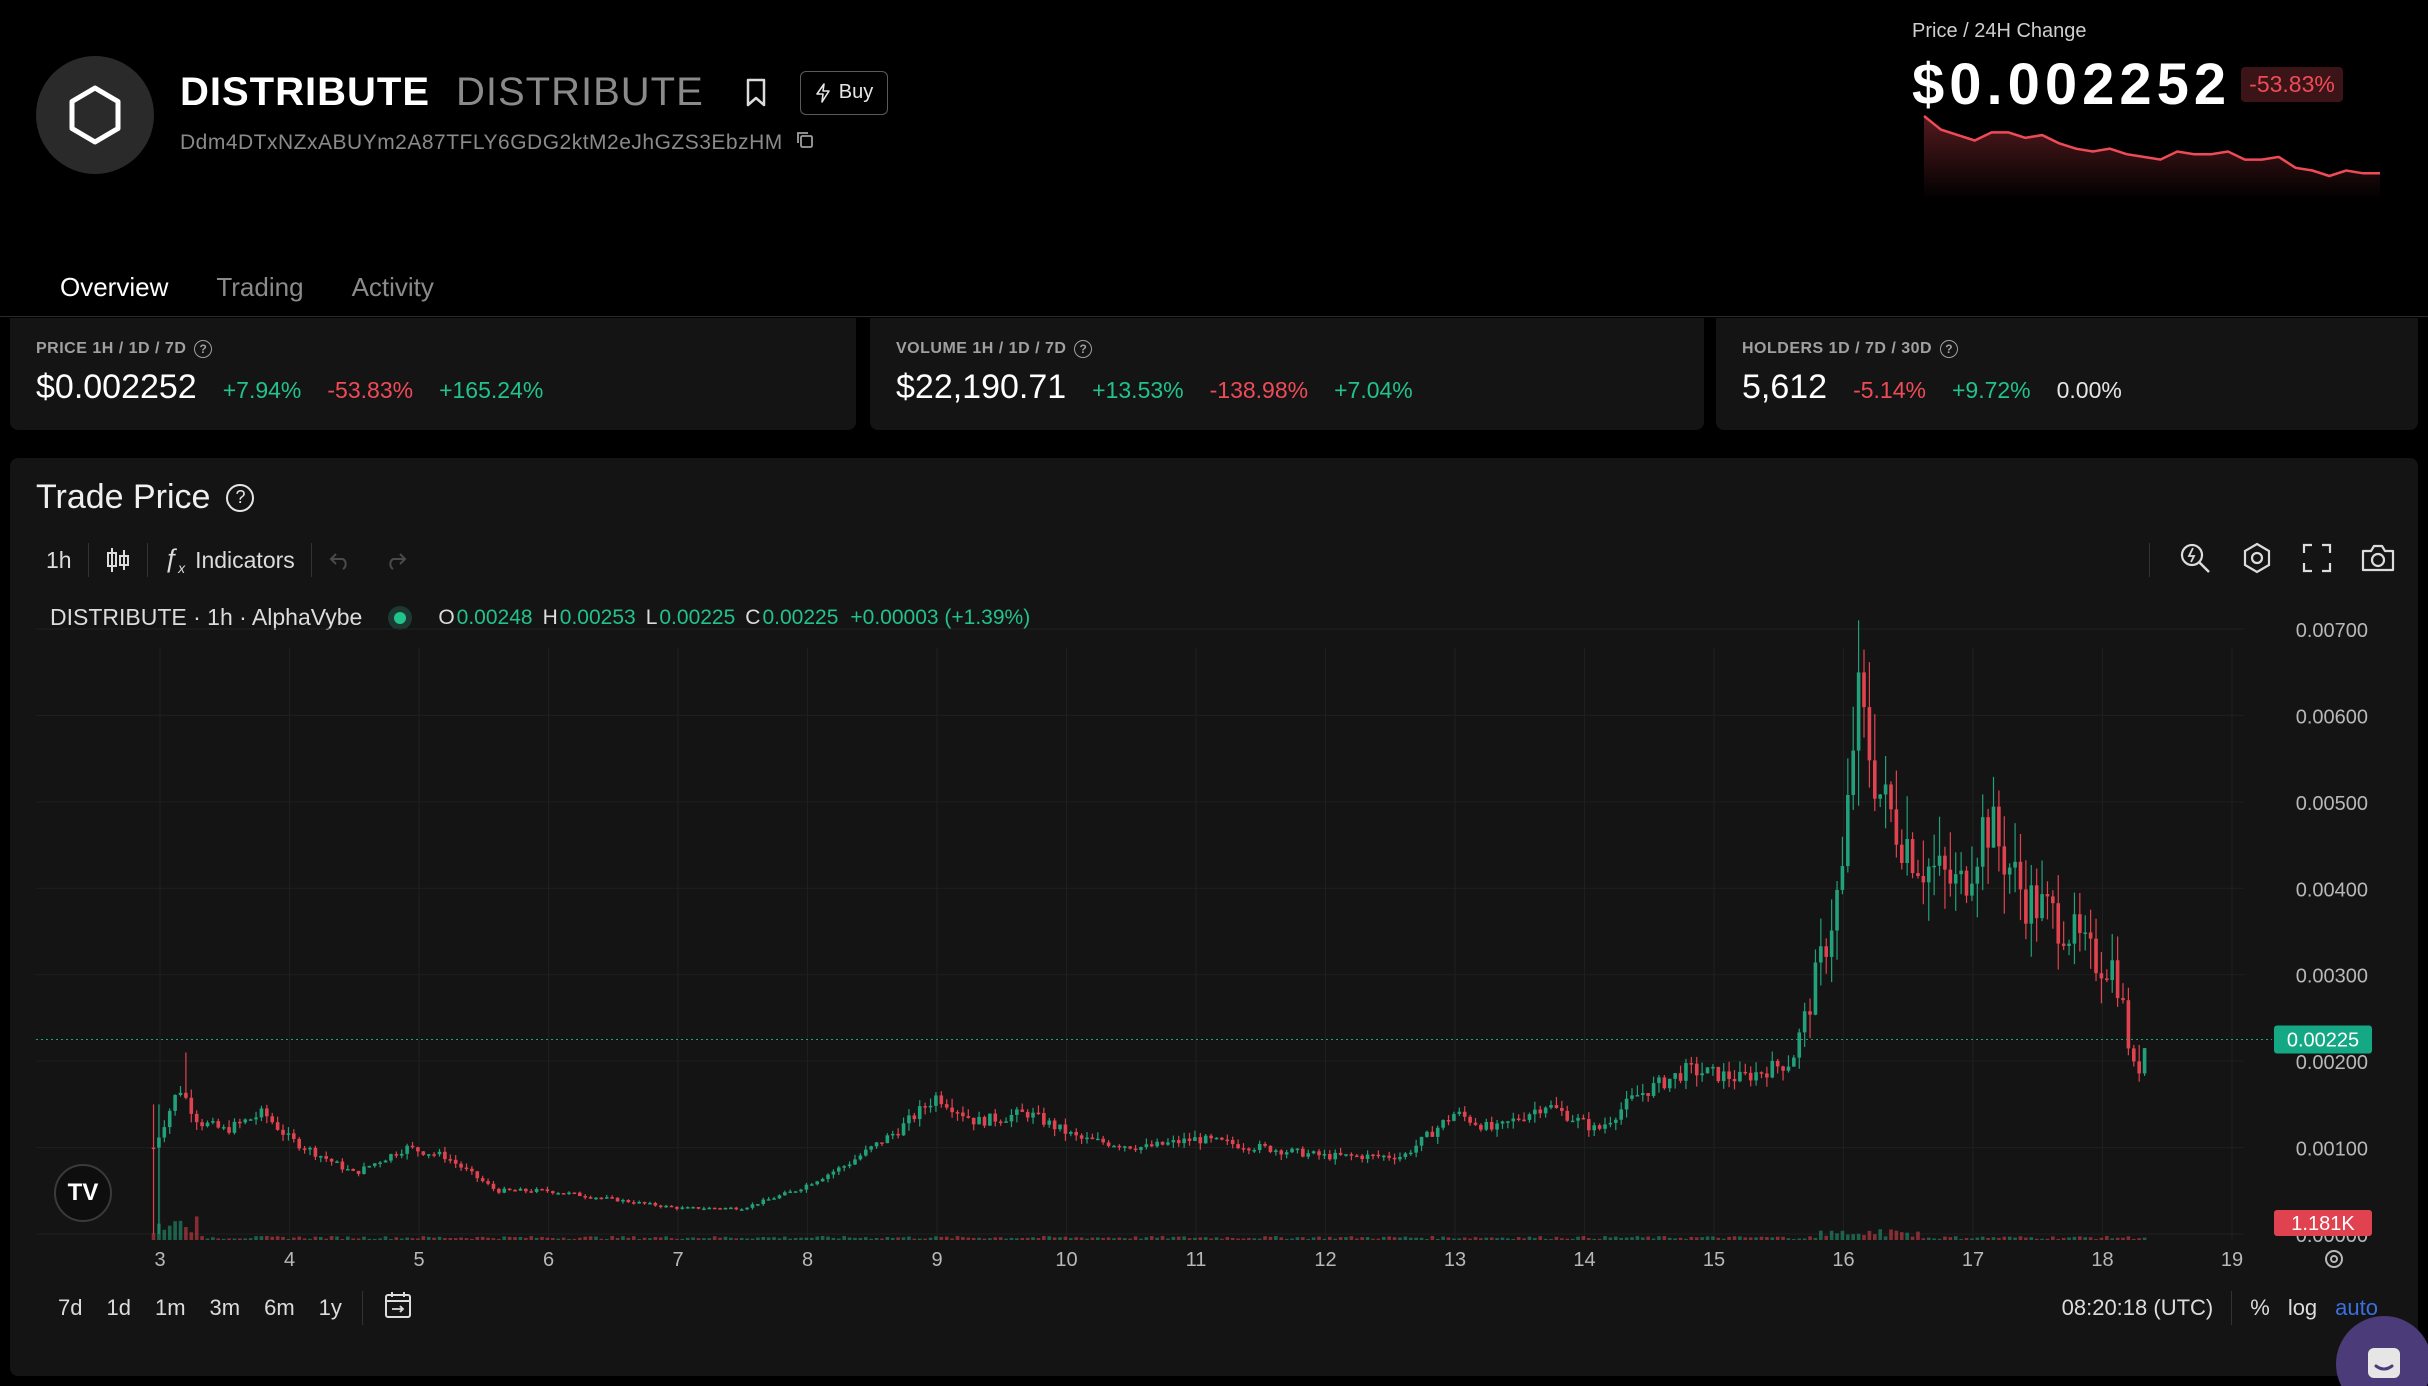 The height and width of the screenshot is (1386, 2428). Describe the element at coordinates (118, 560) in the screenshot. I see `candles-icon` at that location.